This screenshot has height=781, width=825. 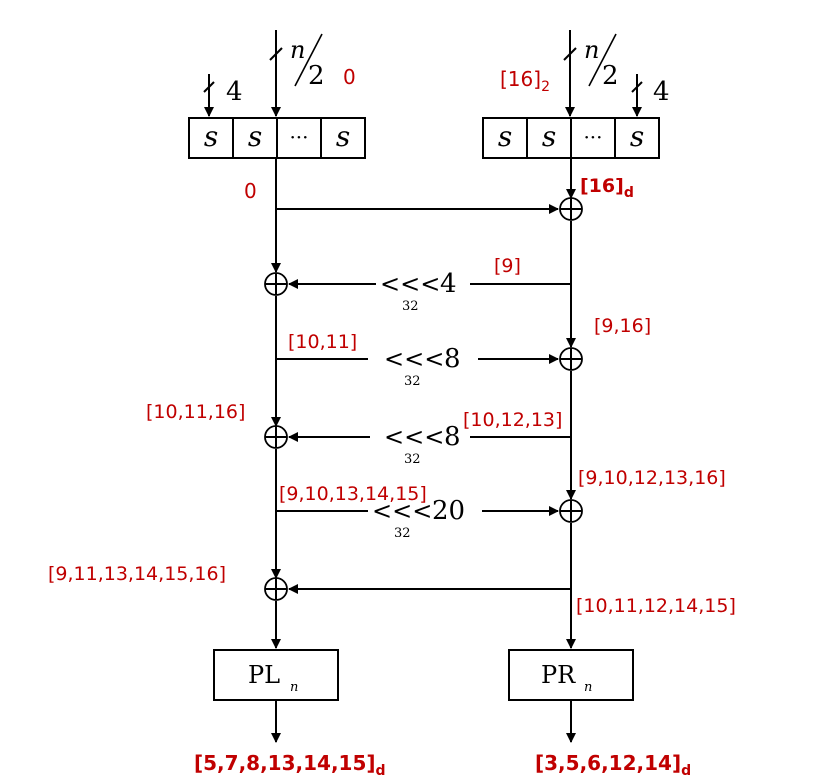 I want to click on svg-text: PR, so click(x=558, y=675).